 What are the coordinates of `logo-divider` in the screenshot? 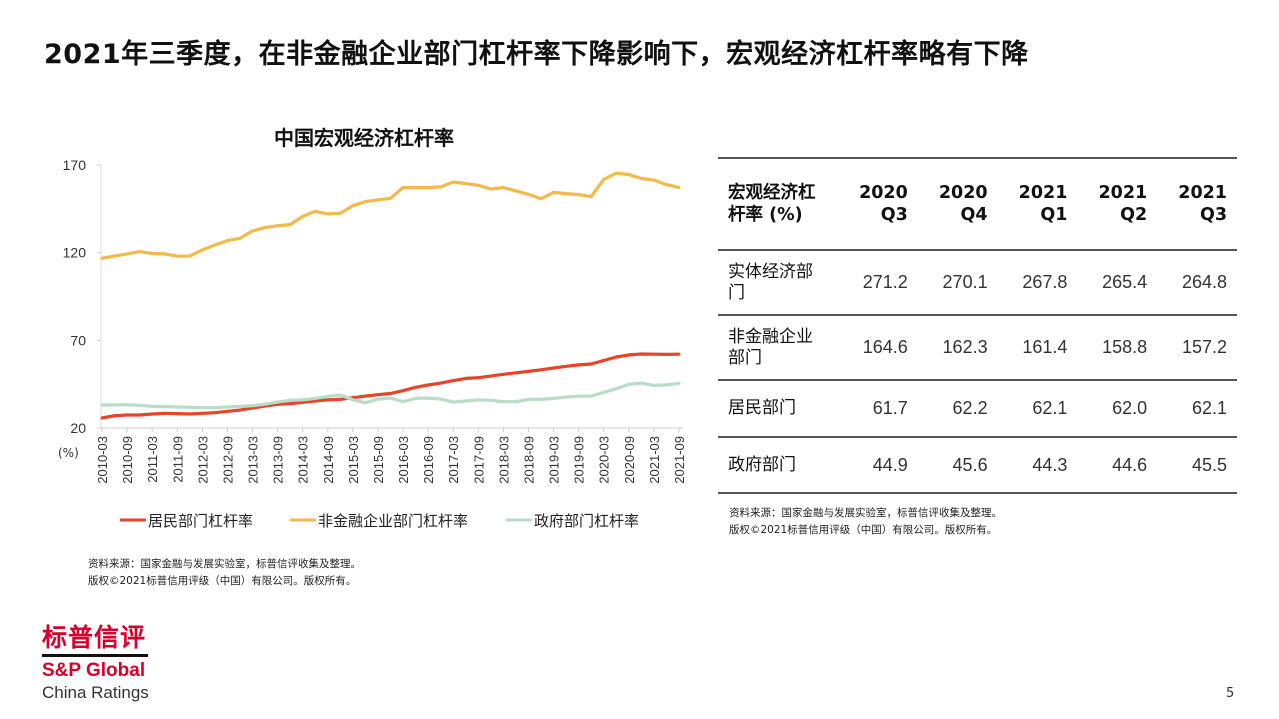 It's located at (95, 655).